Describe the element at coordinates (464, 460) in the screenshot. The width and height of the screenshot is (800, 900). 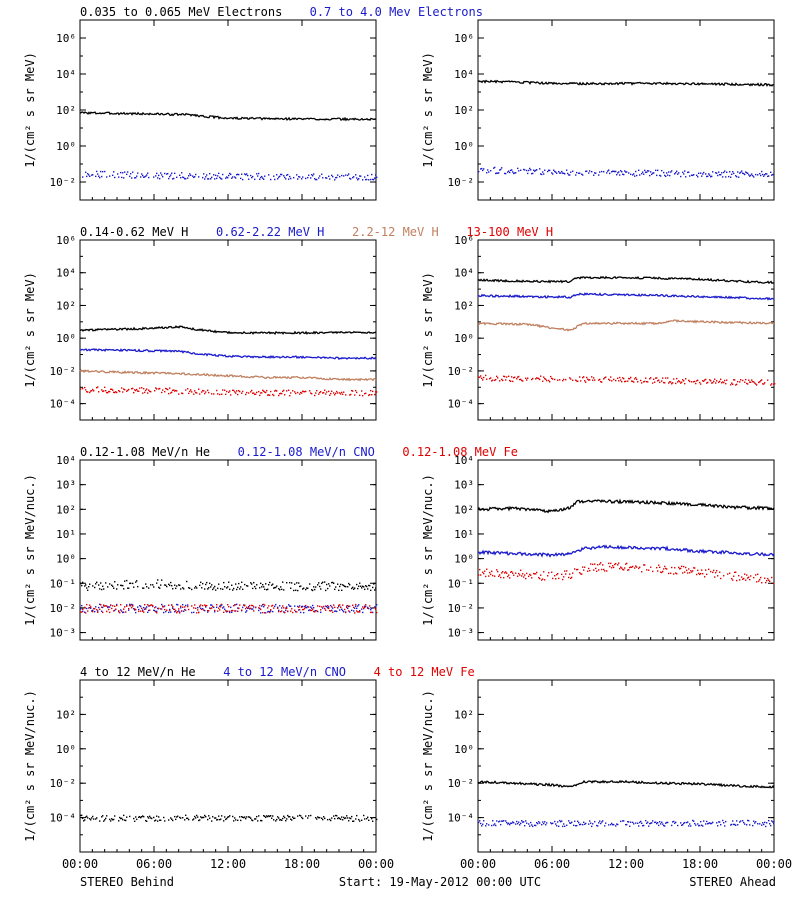
I see `y-tick-label: 10⁴` at that location.